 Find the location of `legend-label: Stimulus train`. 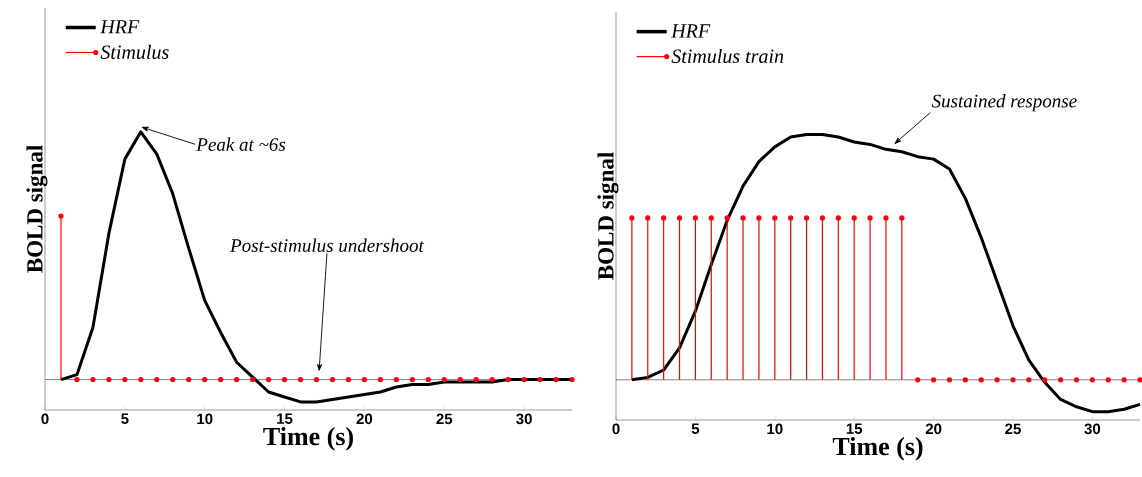

legend-label: Stimulus train is located at coordinates (727, 56).